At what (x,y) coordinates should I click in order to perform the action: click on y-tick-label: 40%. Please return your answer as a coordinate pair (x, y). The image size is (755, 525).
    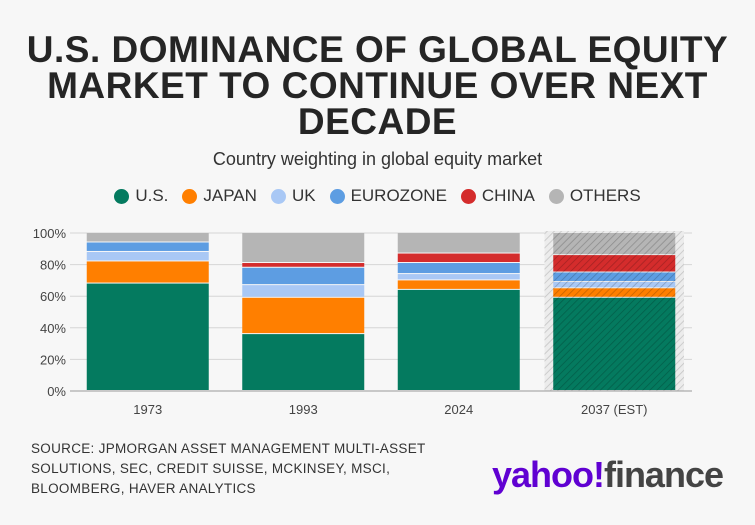
    Looking at the image, I should click on (53, 328).